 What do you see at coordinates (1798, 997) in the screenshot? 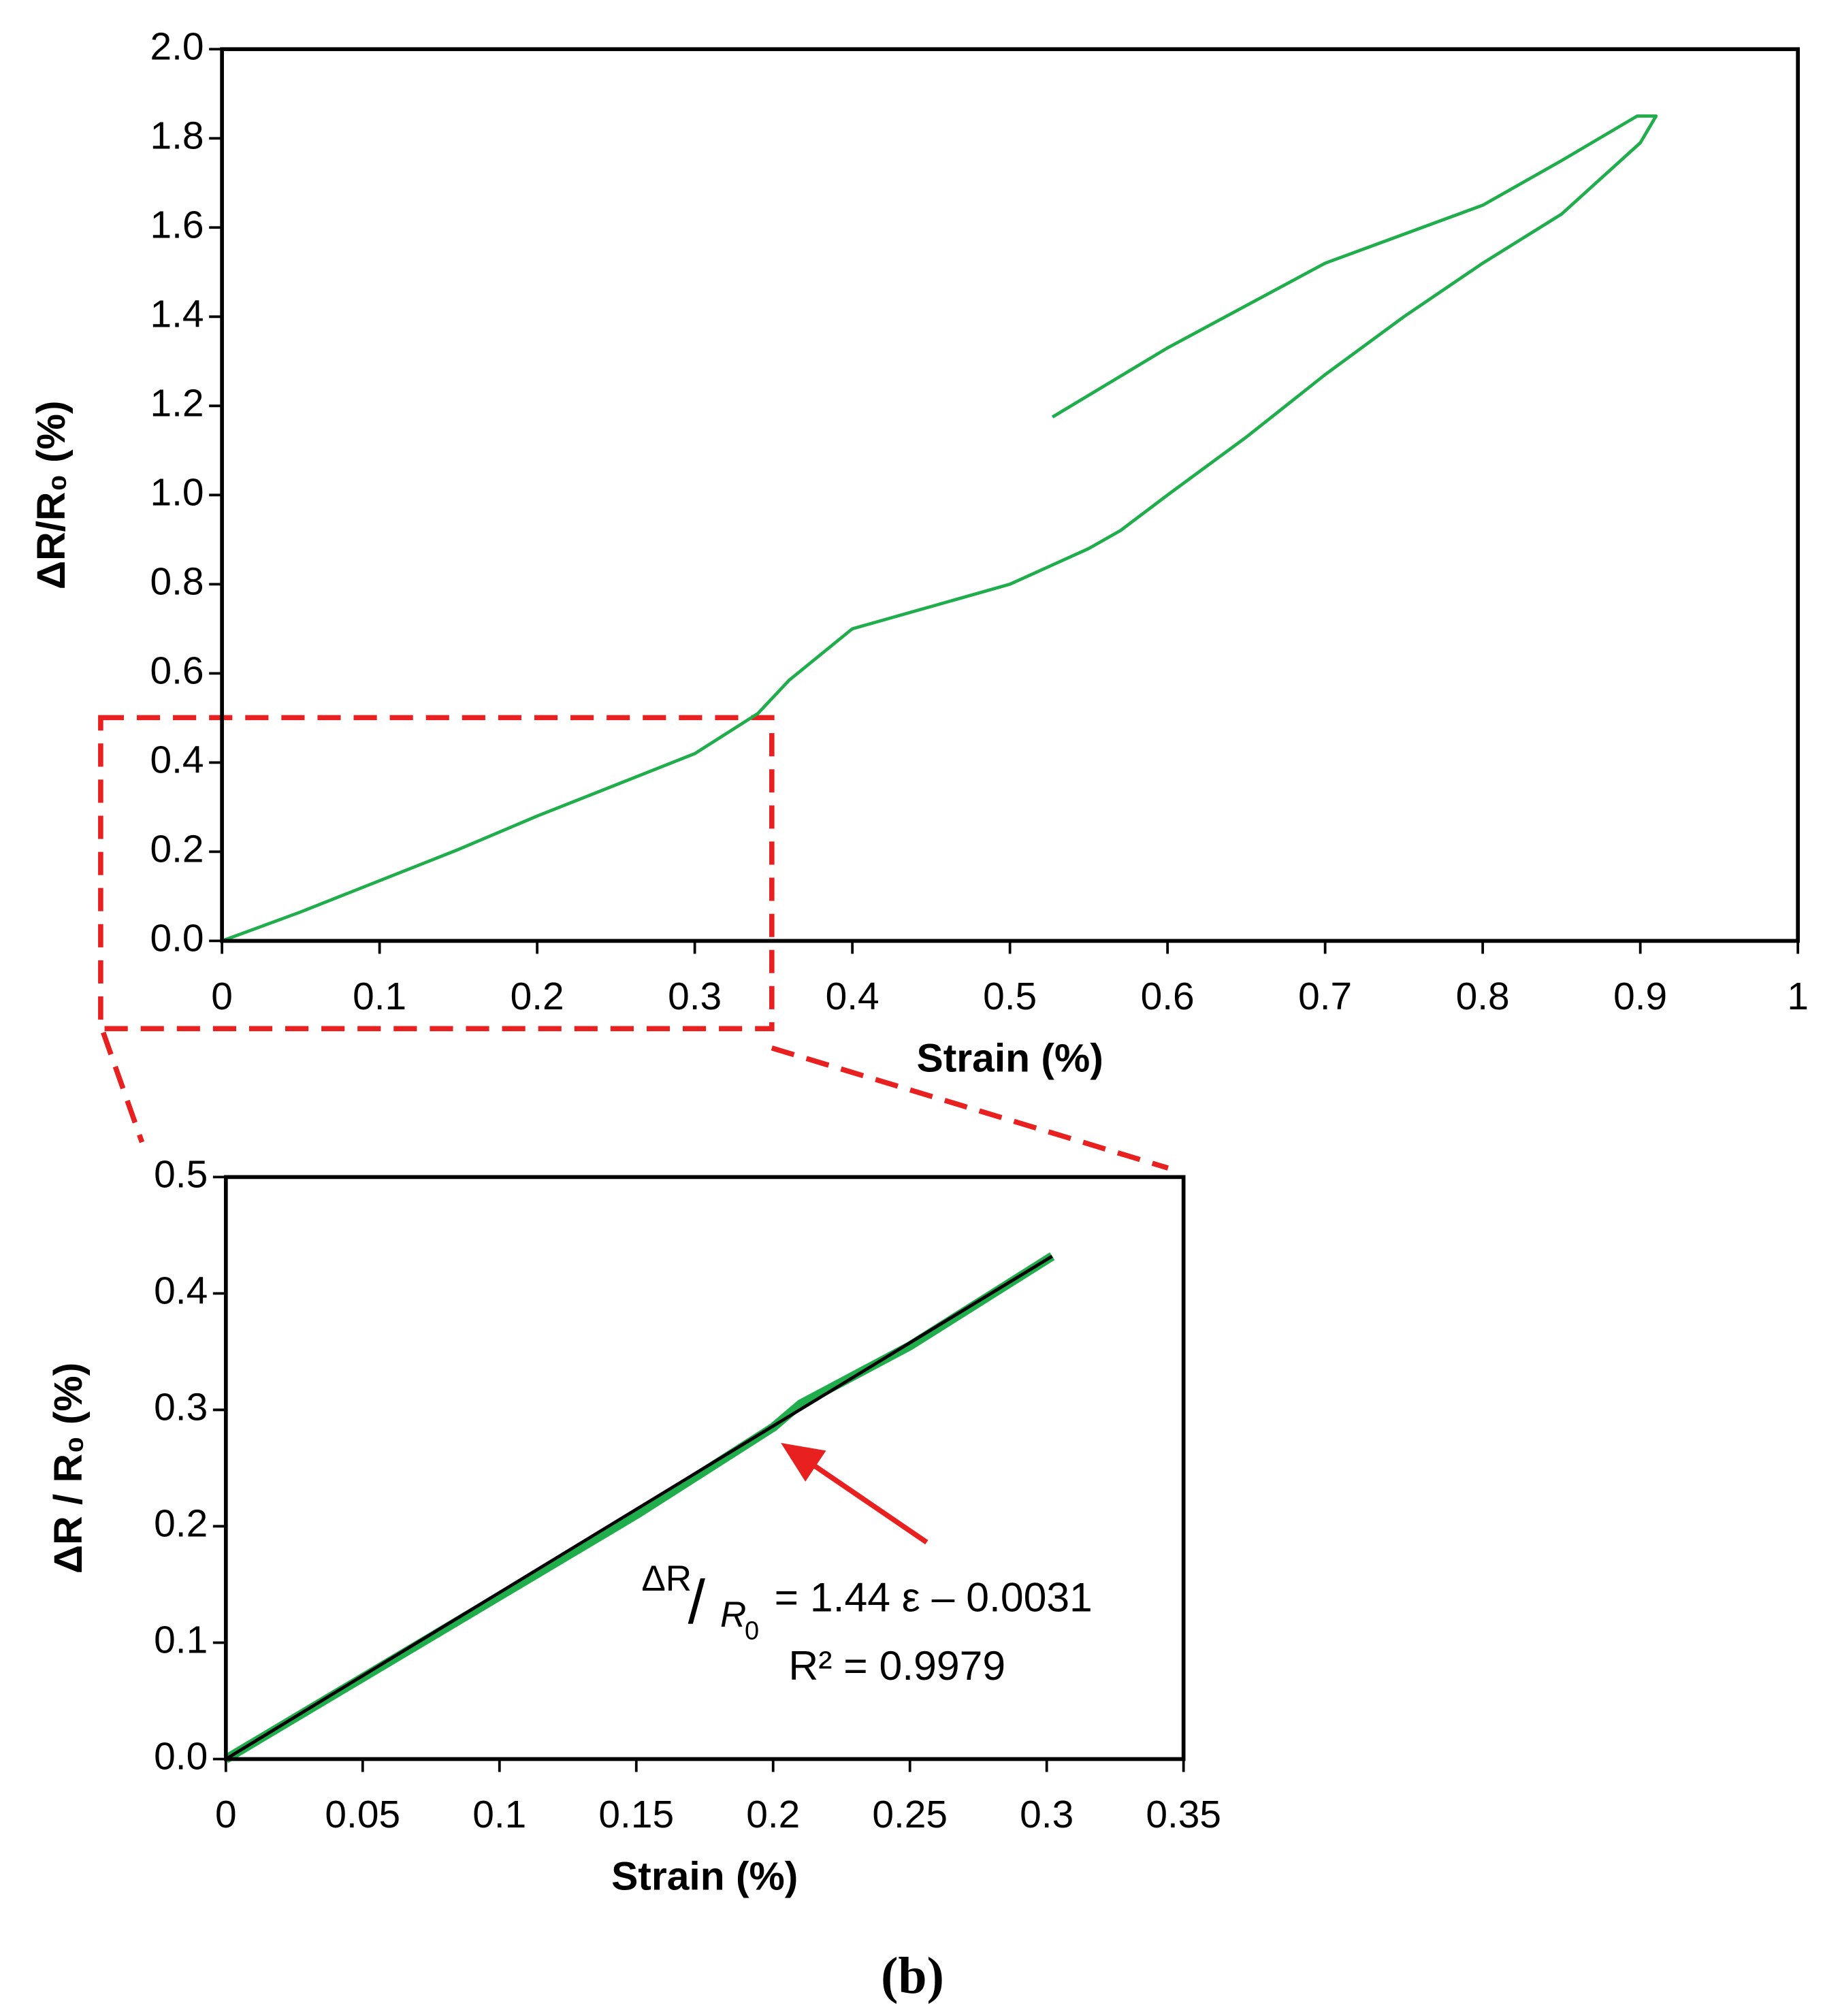
I see `x-tick-label: 1` at bounding box center [1798, 997].